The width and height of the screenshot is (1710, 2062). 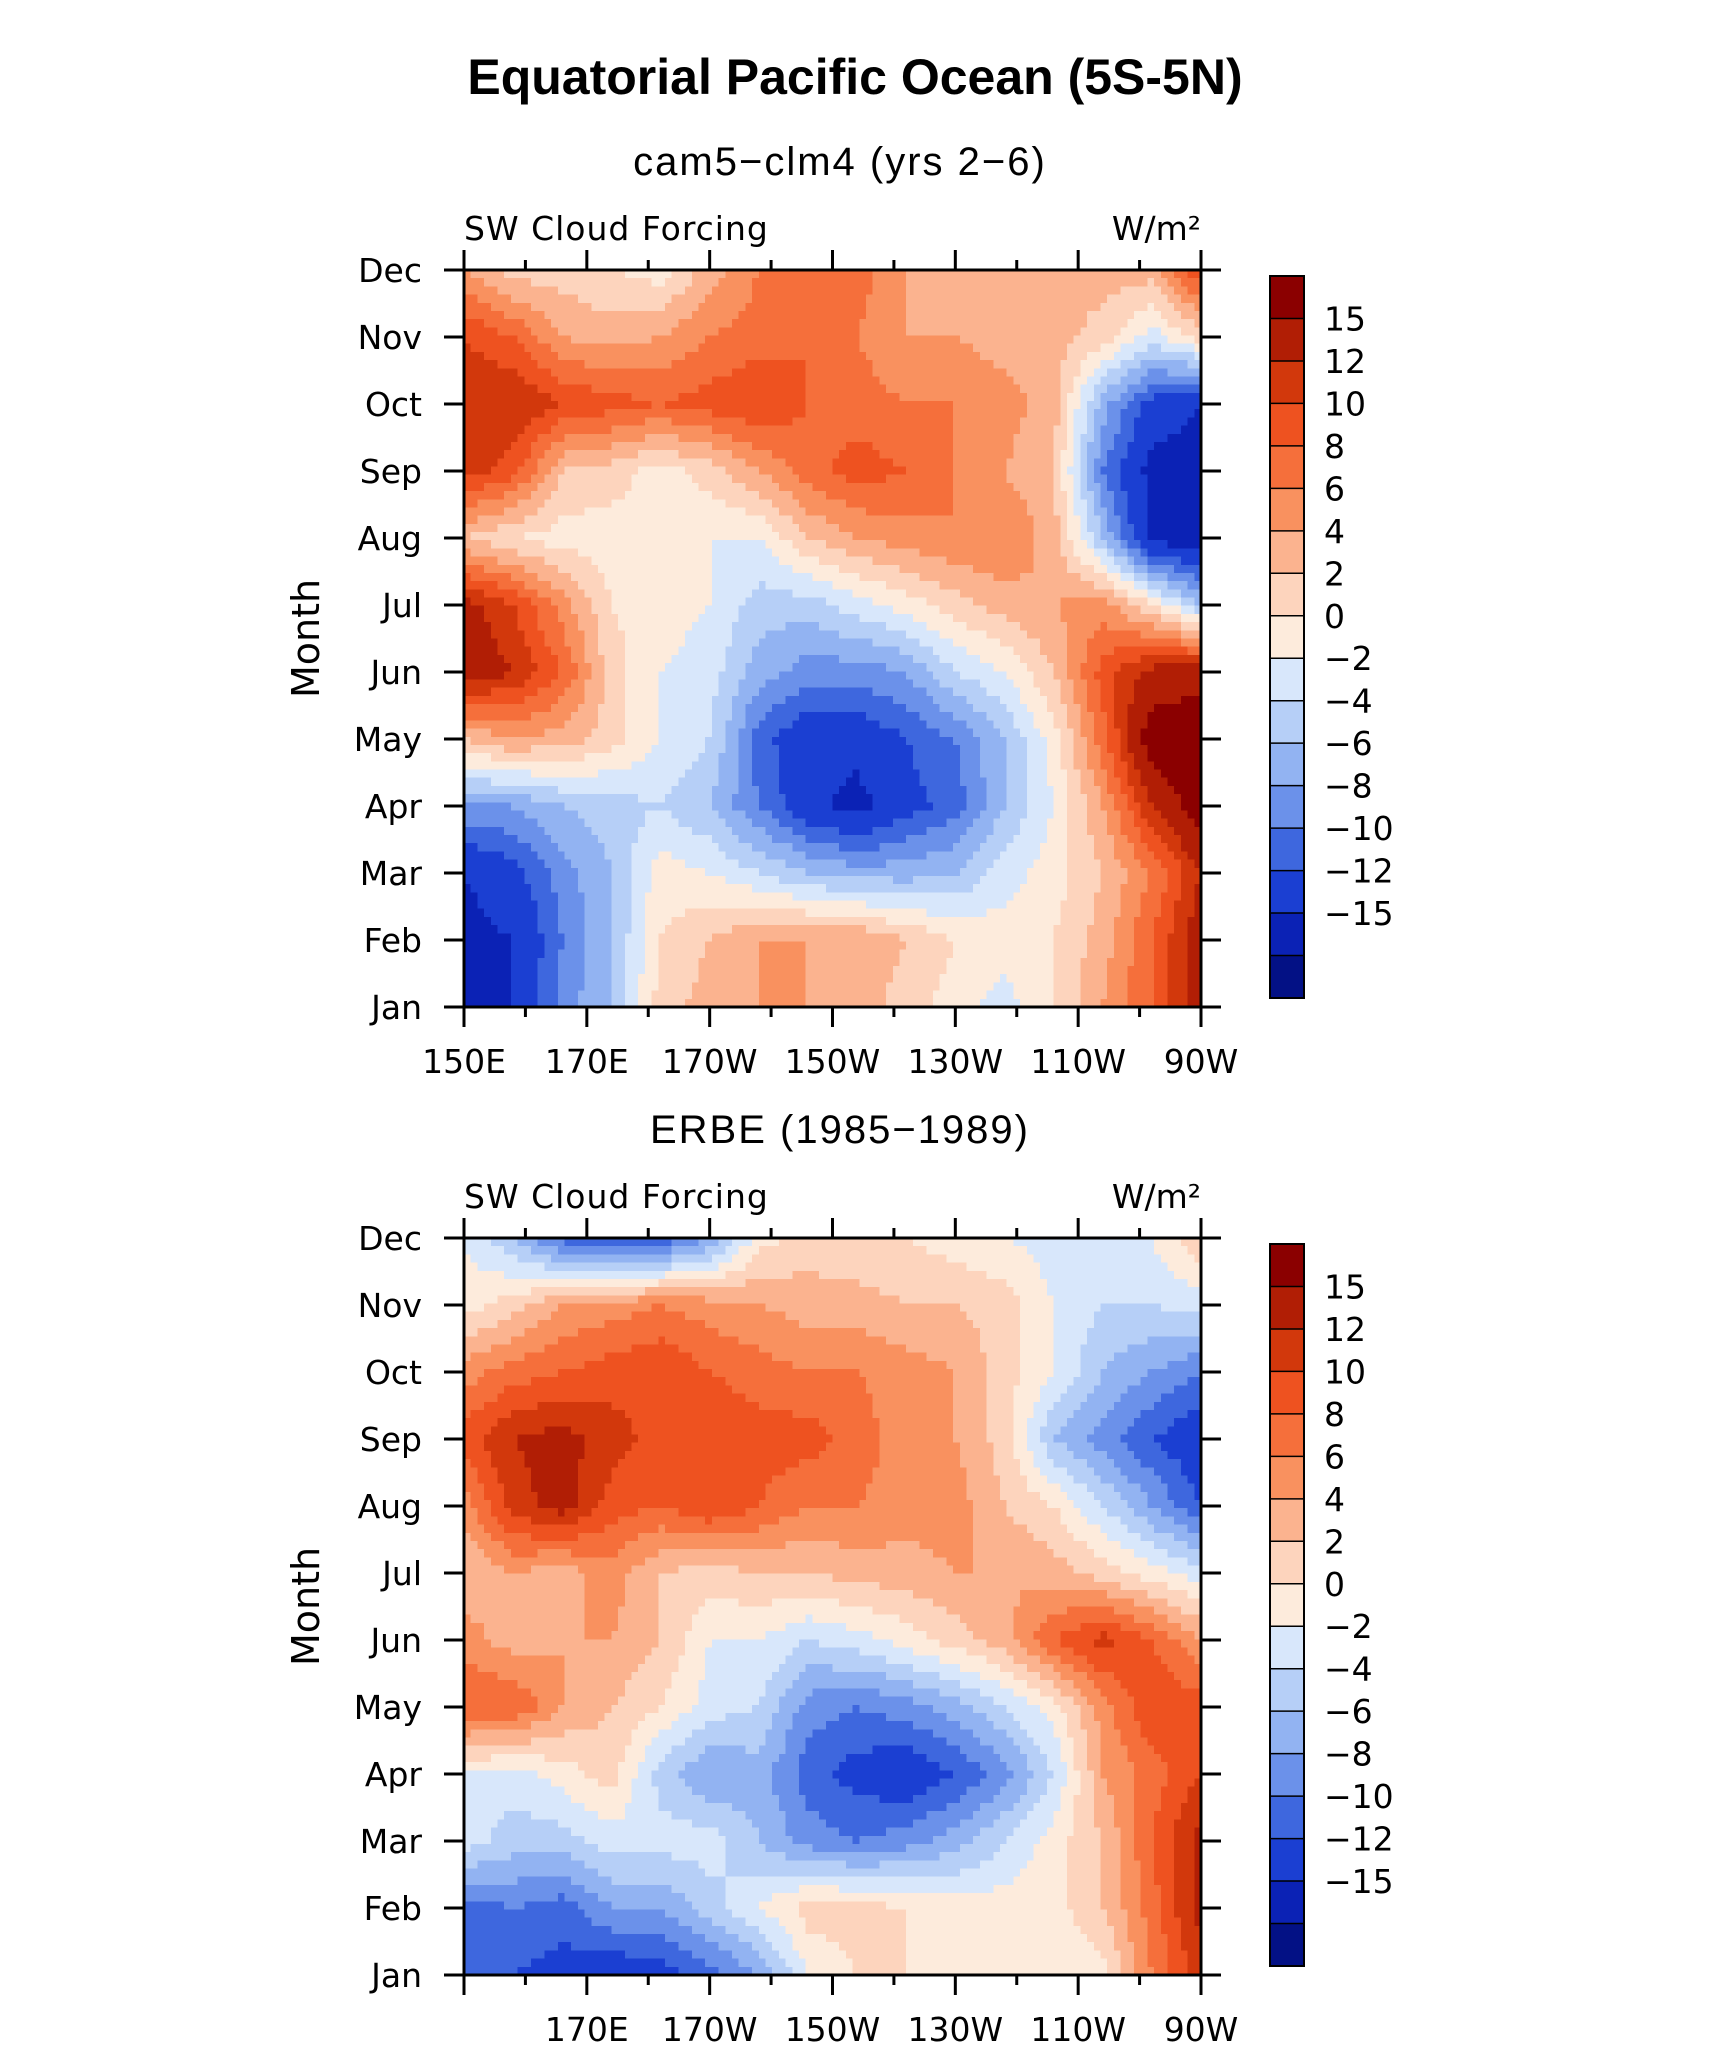 What do you see at coordinates (388, 739) in the screenshot?
I see `y-tick-label: May` at bounding box center [388, 739].